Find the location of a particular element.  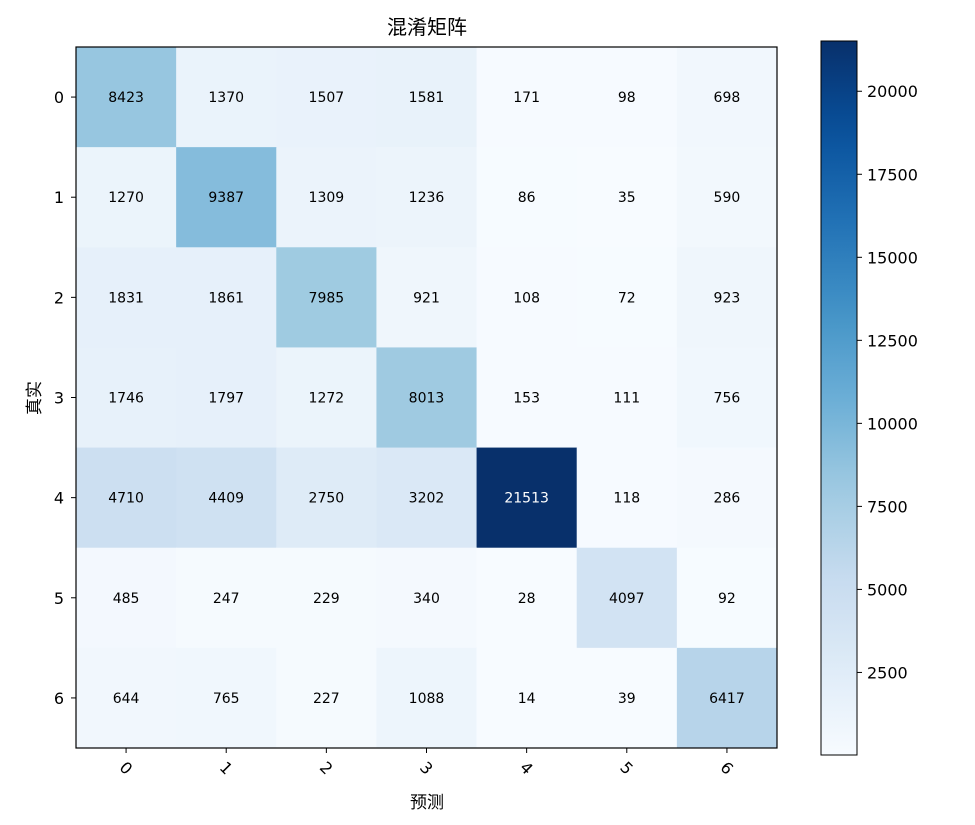

y-tick-label: 5 is located at coordinates (59, 598).